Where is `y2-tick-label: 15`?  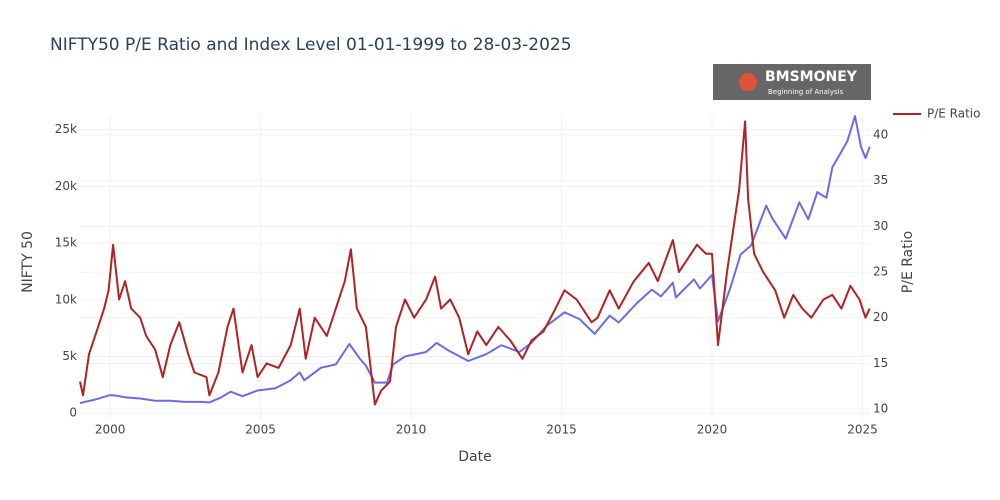
y2-tick-label: 15 is located at coordinates (880, 363).